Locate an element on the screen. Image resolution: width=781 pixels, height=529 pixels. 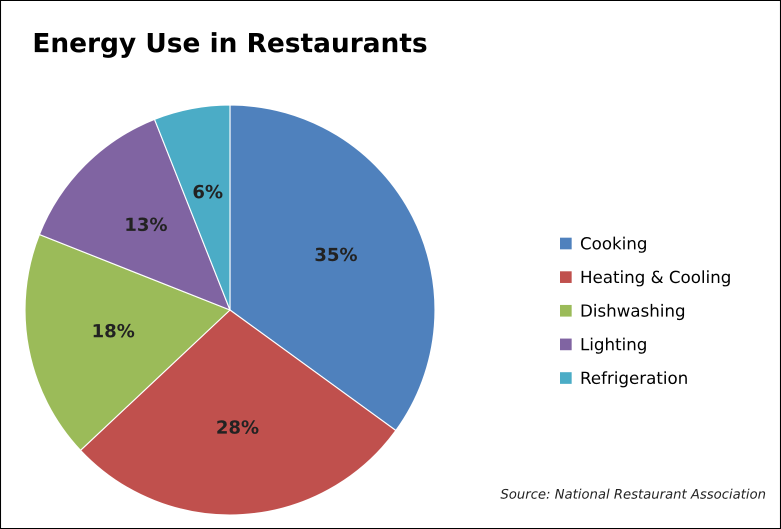
data-label: 18% is located at coordinates (114, 331).